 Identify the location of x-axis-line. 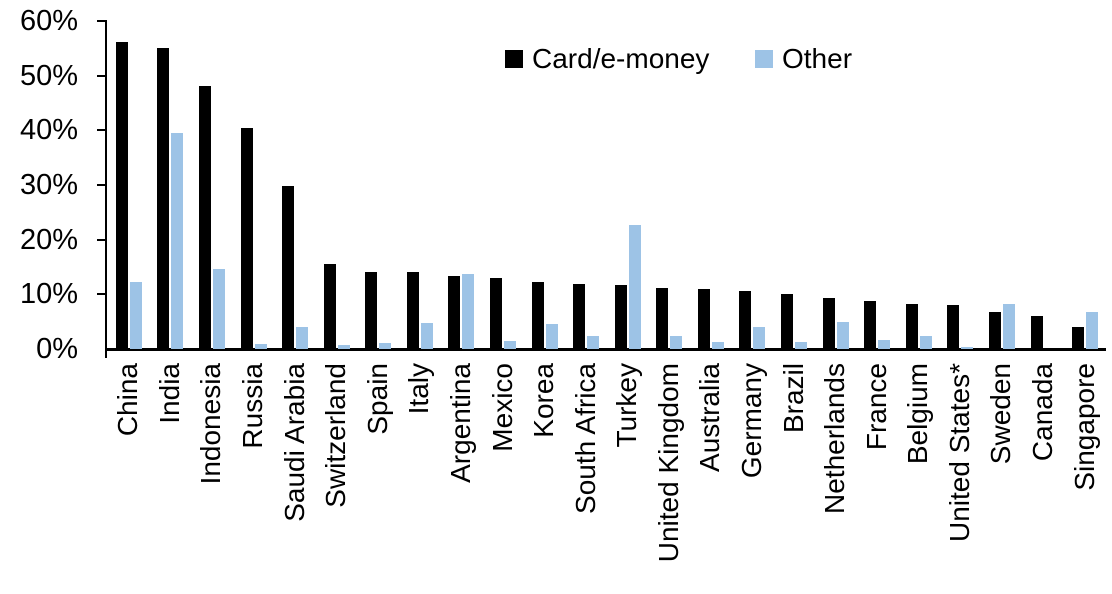
(605, 349).